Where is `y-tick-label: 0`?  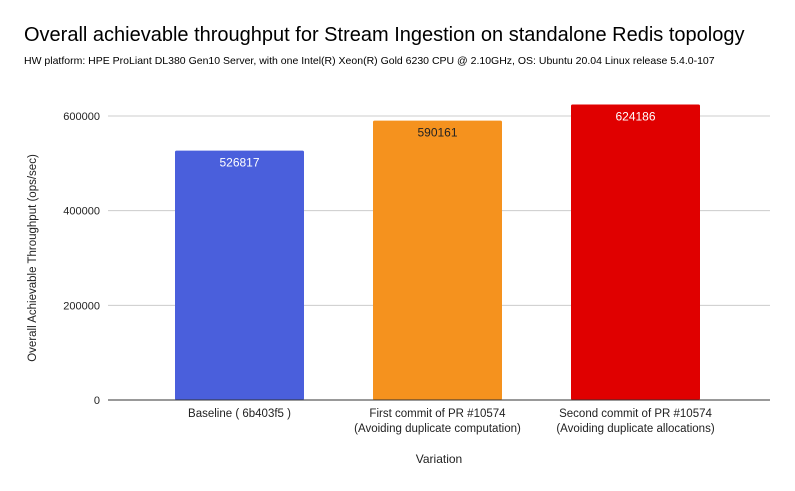
y-tick-label: 0 is located at coordinates (97, 401).